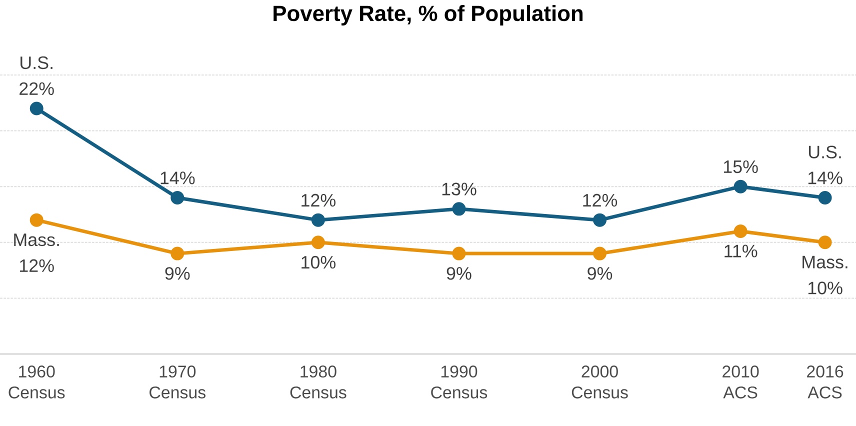  I want to click on series-label: Mass., so click(36, 240).